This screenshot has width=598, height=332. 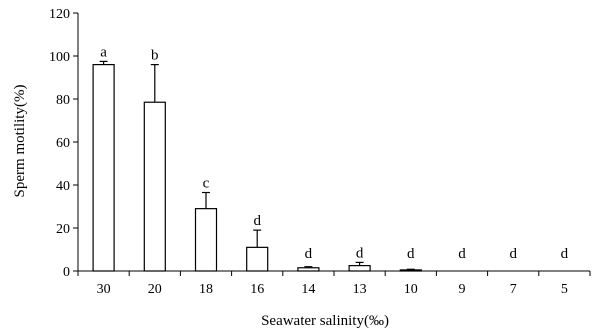 What do you see at coordinates (63, 186) in the screenshot?
I see `y-tick-label: 40` at bounding box center [63, 186].